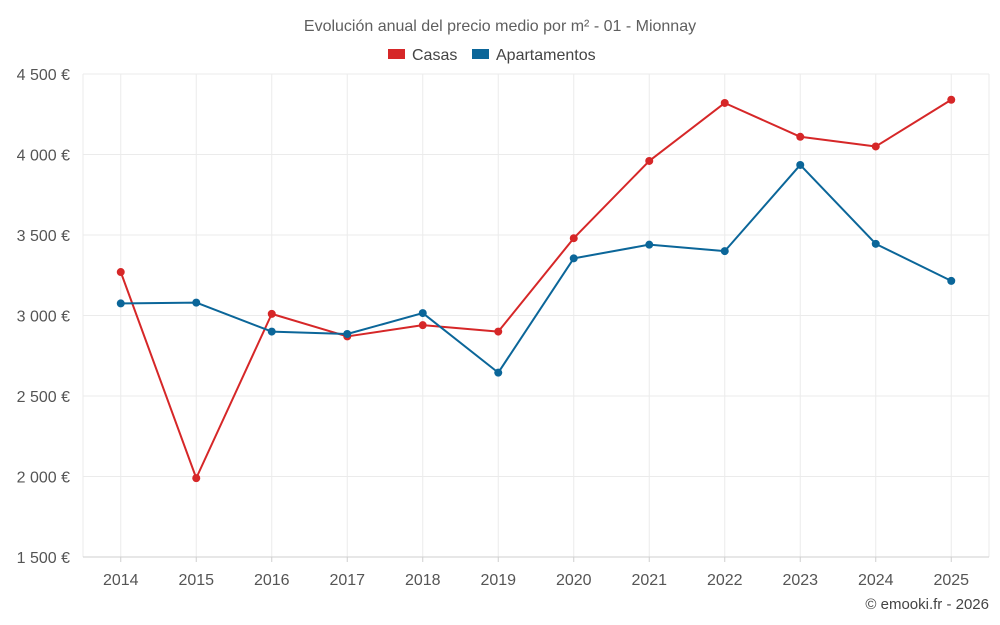  Describe the element at coordinates (121, 580) in the screenshot. I see `x-tick-label: 2014` at that location.